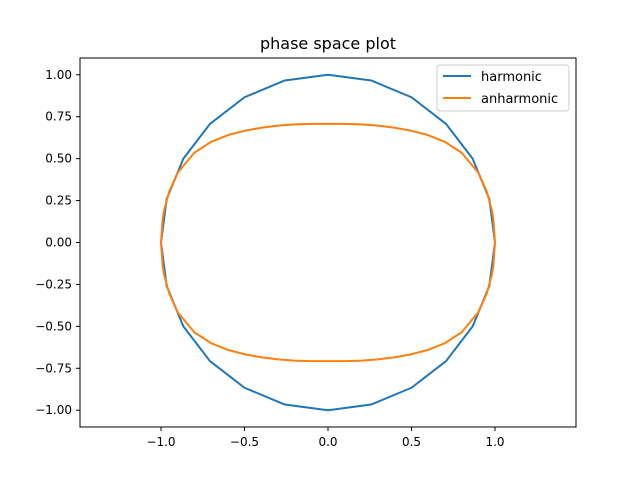  Describe the element at coordinates (53, 368) in the screenshot. I see `y-tick-label: −0.75` at that location.